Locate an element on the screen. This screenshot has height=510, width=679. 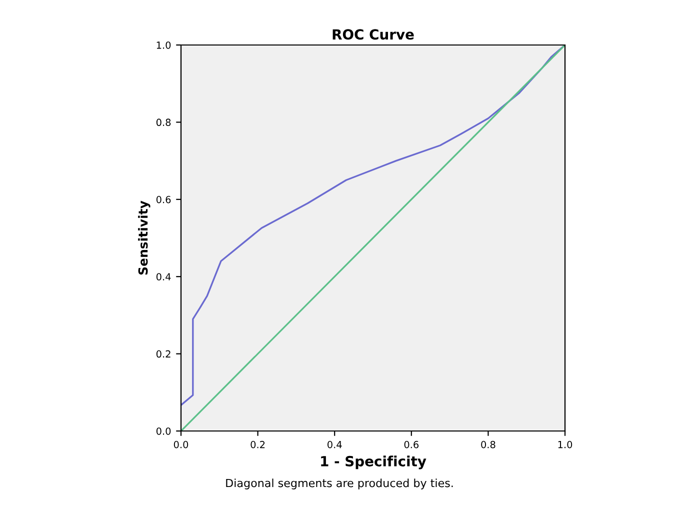
x-tick-label: 0.2 is located at coordinates (257, 444).